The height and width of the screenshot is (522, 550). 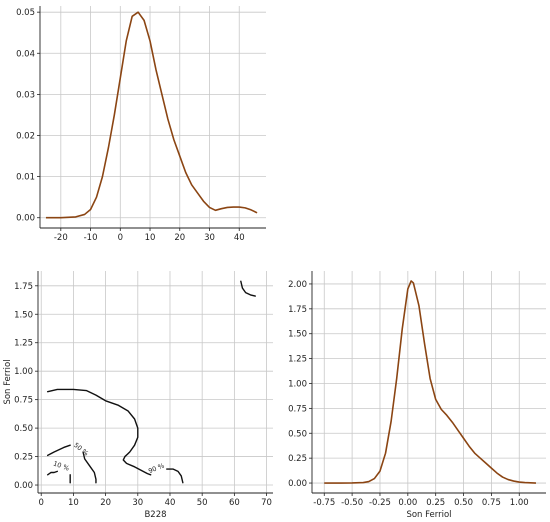 What do you see at coordinates (25, 178) in the screenshot?
I see `y-tick-label: 0.01` at bounding box center [25, 178].